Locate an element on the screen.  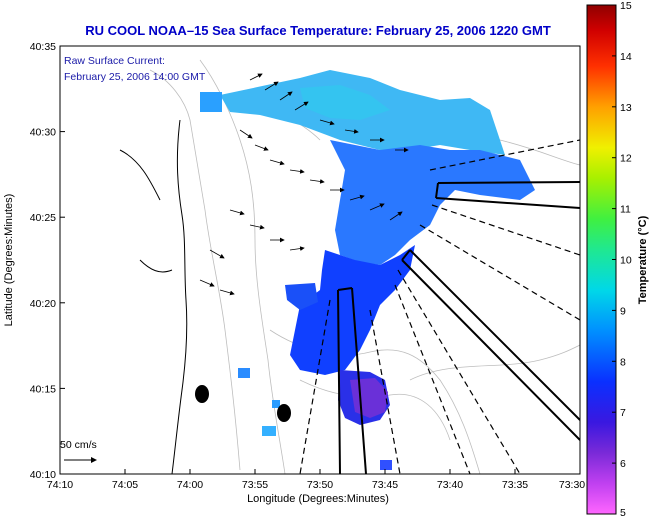
surface-current-vectors is located at coordinates (304, 184).